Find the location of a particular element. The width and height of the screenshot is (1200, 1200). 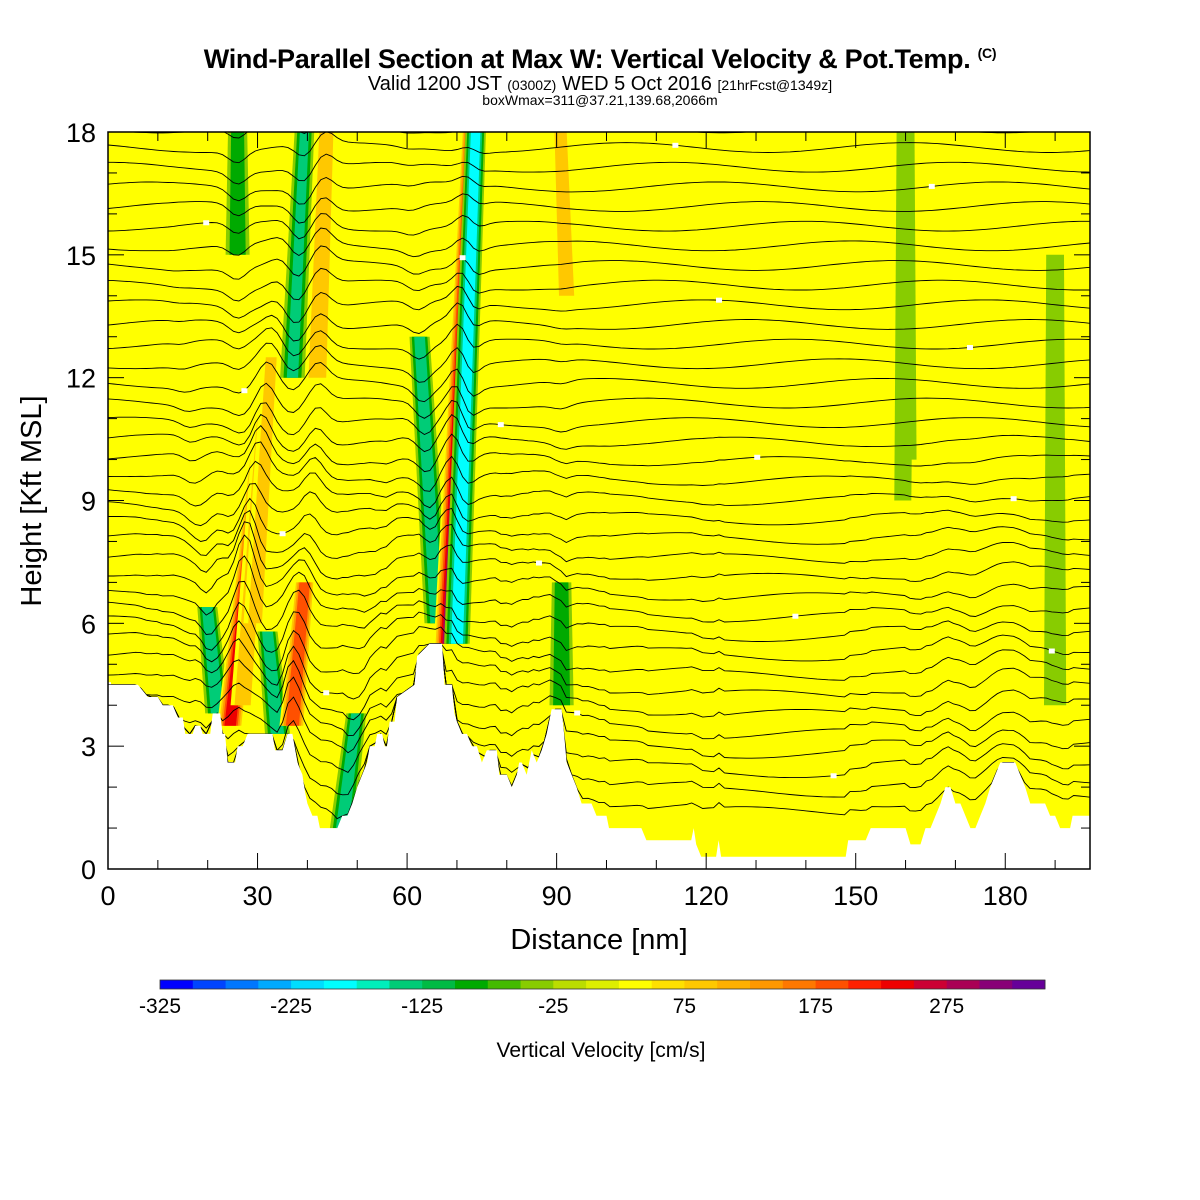

colorbar-title: Vertical Velocity [cm/s] is located at coordinates (601, 1050).